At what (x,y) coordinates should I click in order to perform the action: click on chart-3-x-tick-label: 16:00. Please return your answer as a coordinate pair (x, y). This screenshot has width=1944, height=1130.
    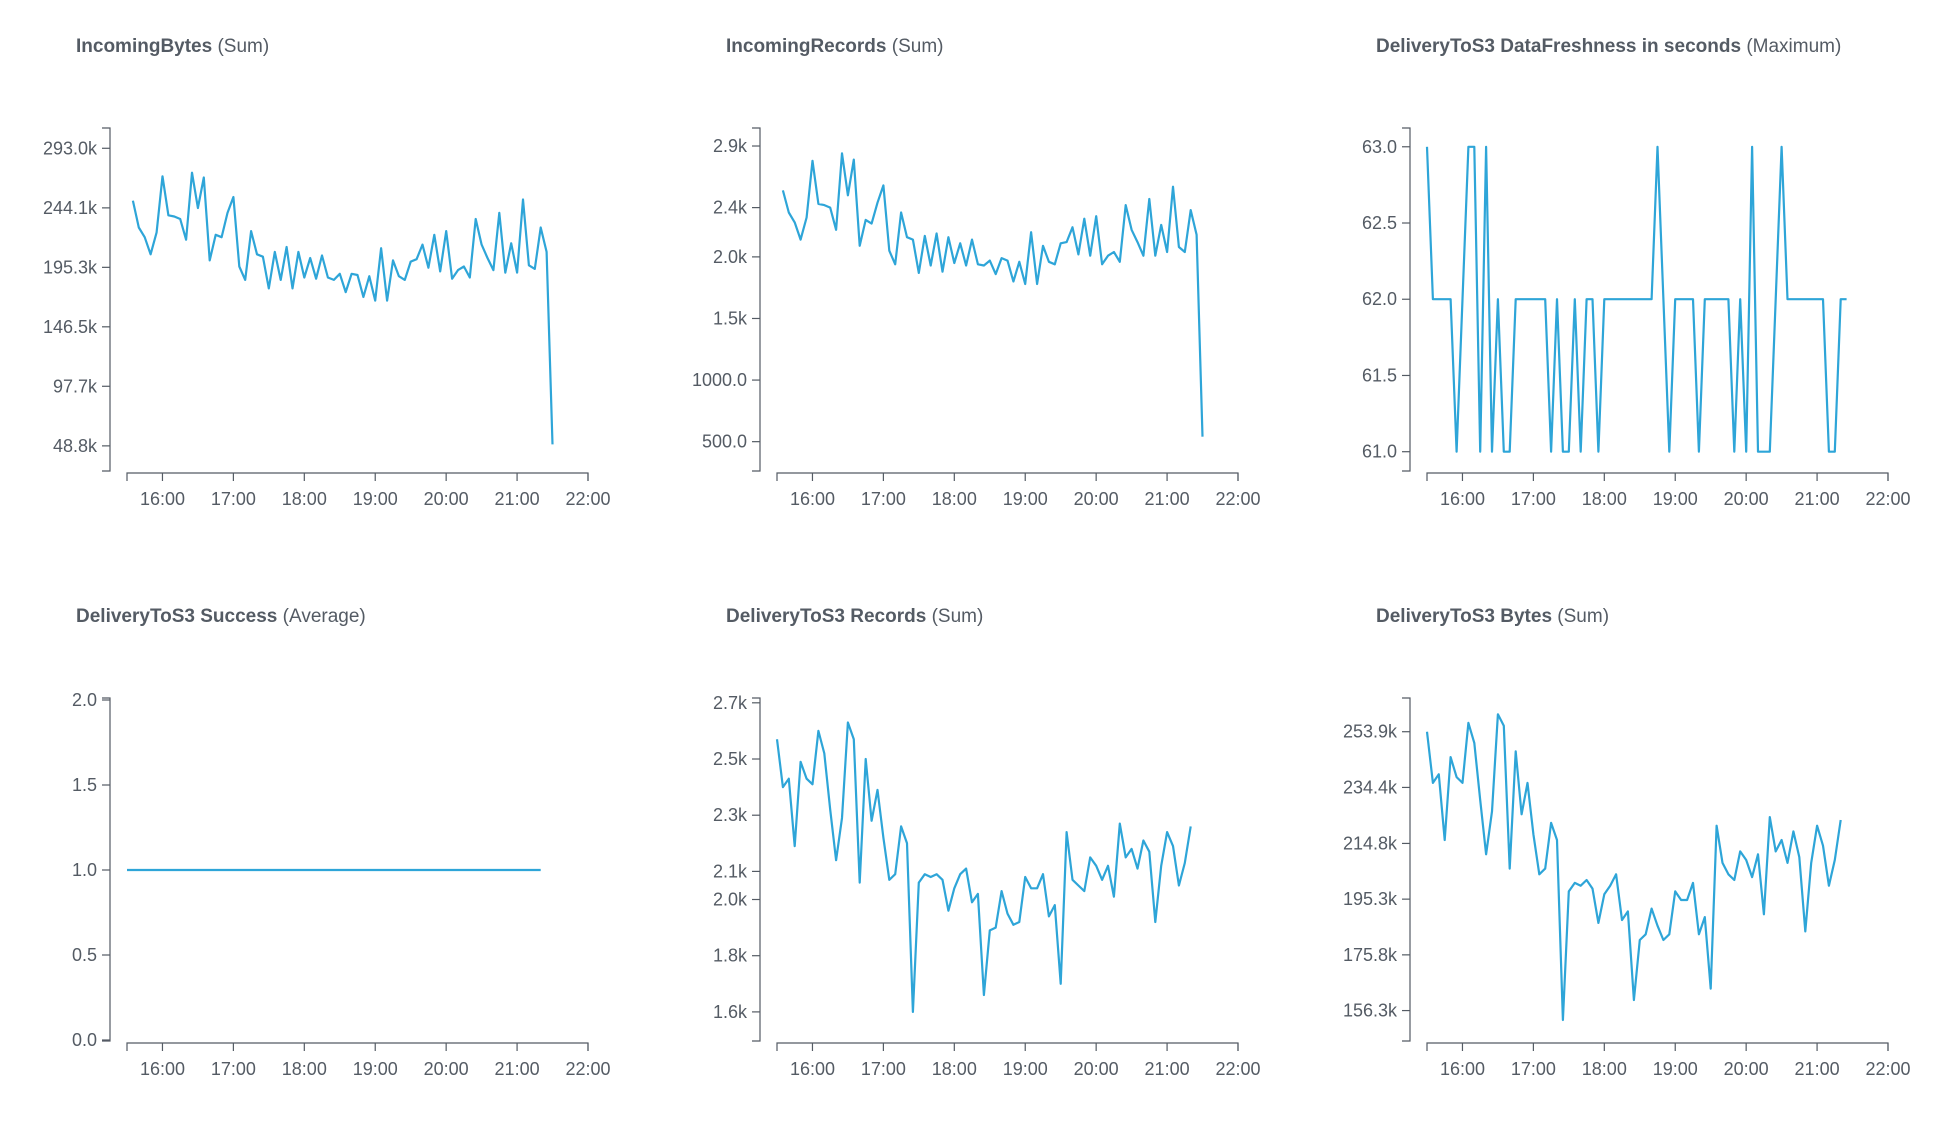
    Looking at the image, I should click on (162, 1069).